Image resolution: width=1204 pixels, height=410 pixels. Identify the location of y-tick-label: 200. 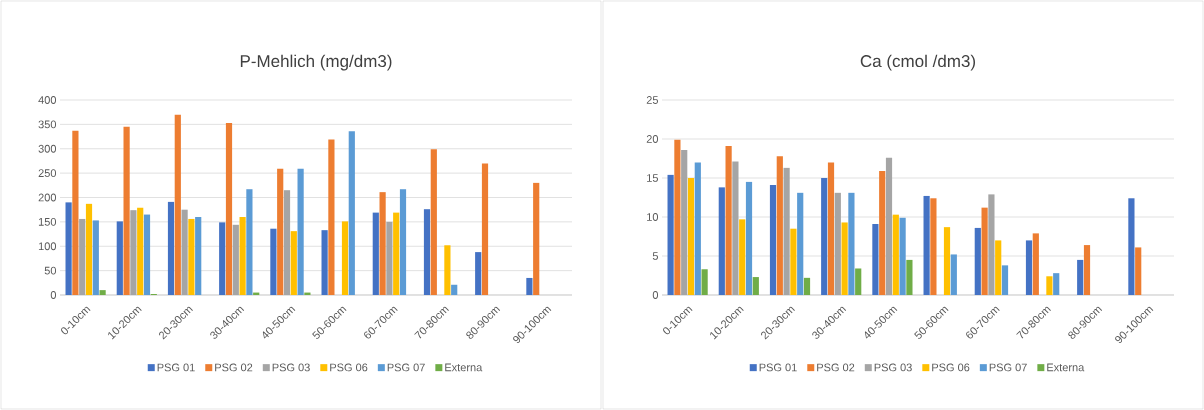
(47, 197).